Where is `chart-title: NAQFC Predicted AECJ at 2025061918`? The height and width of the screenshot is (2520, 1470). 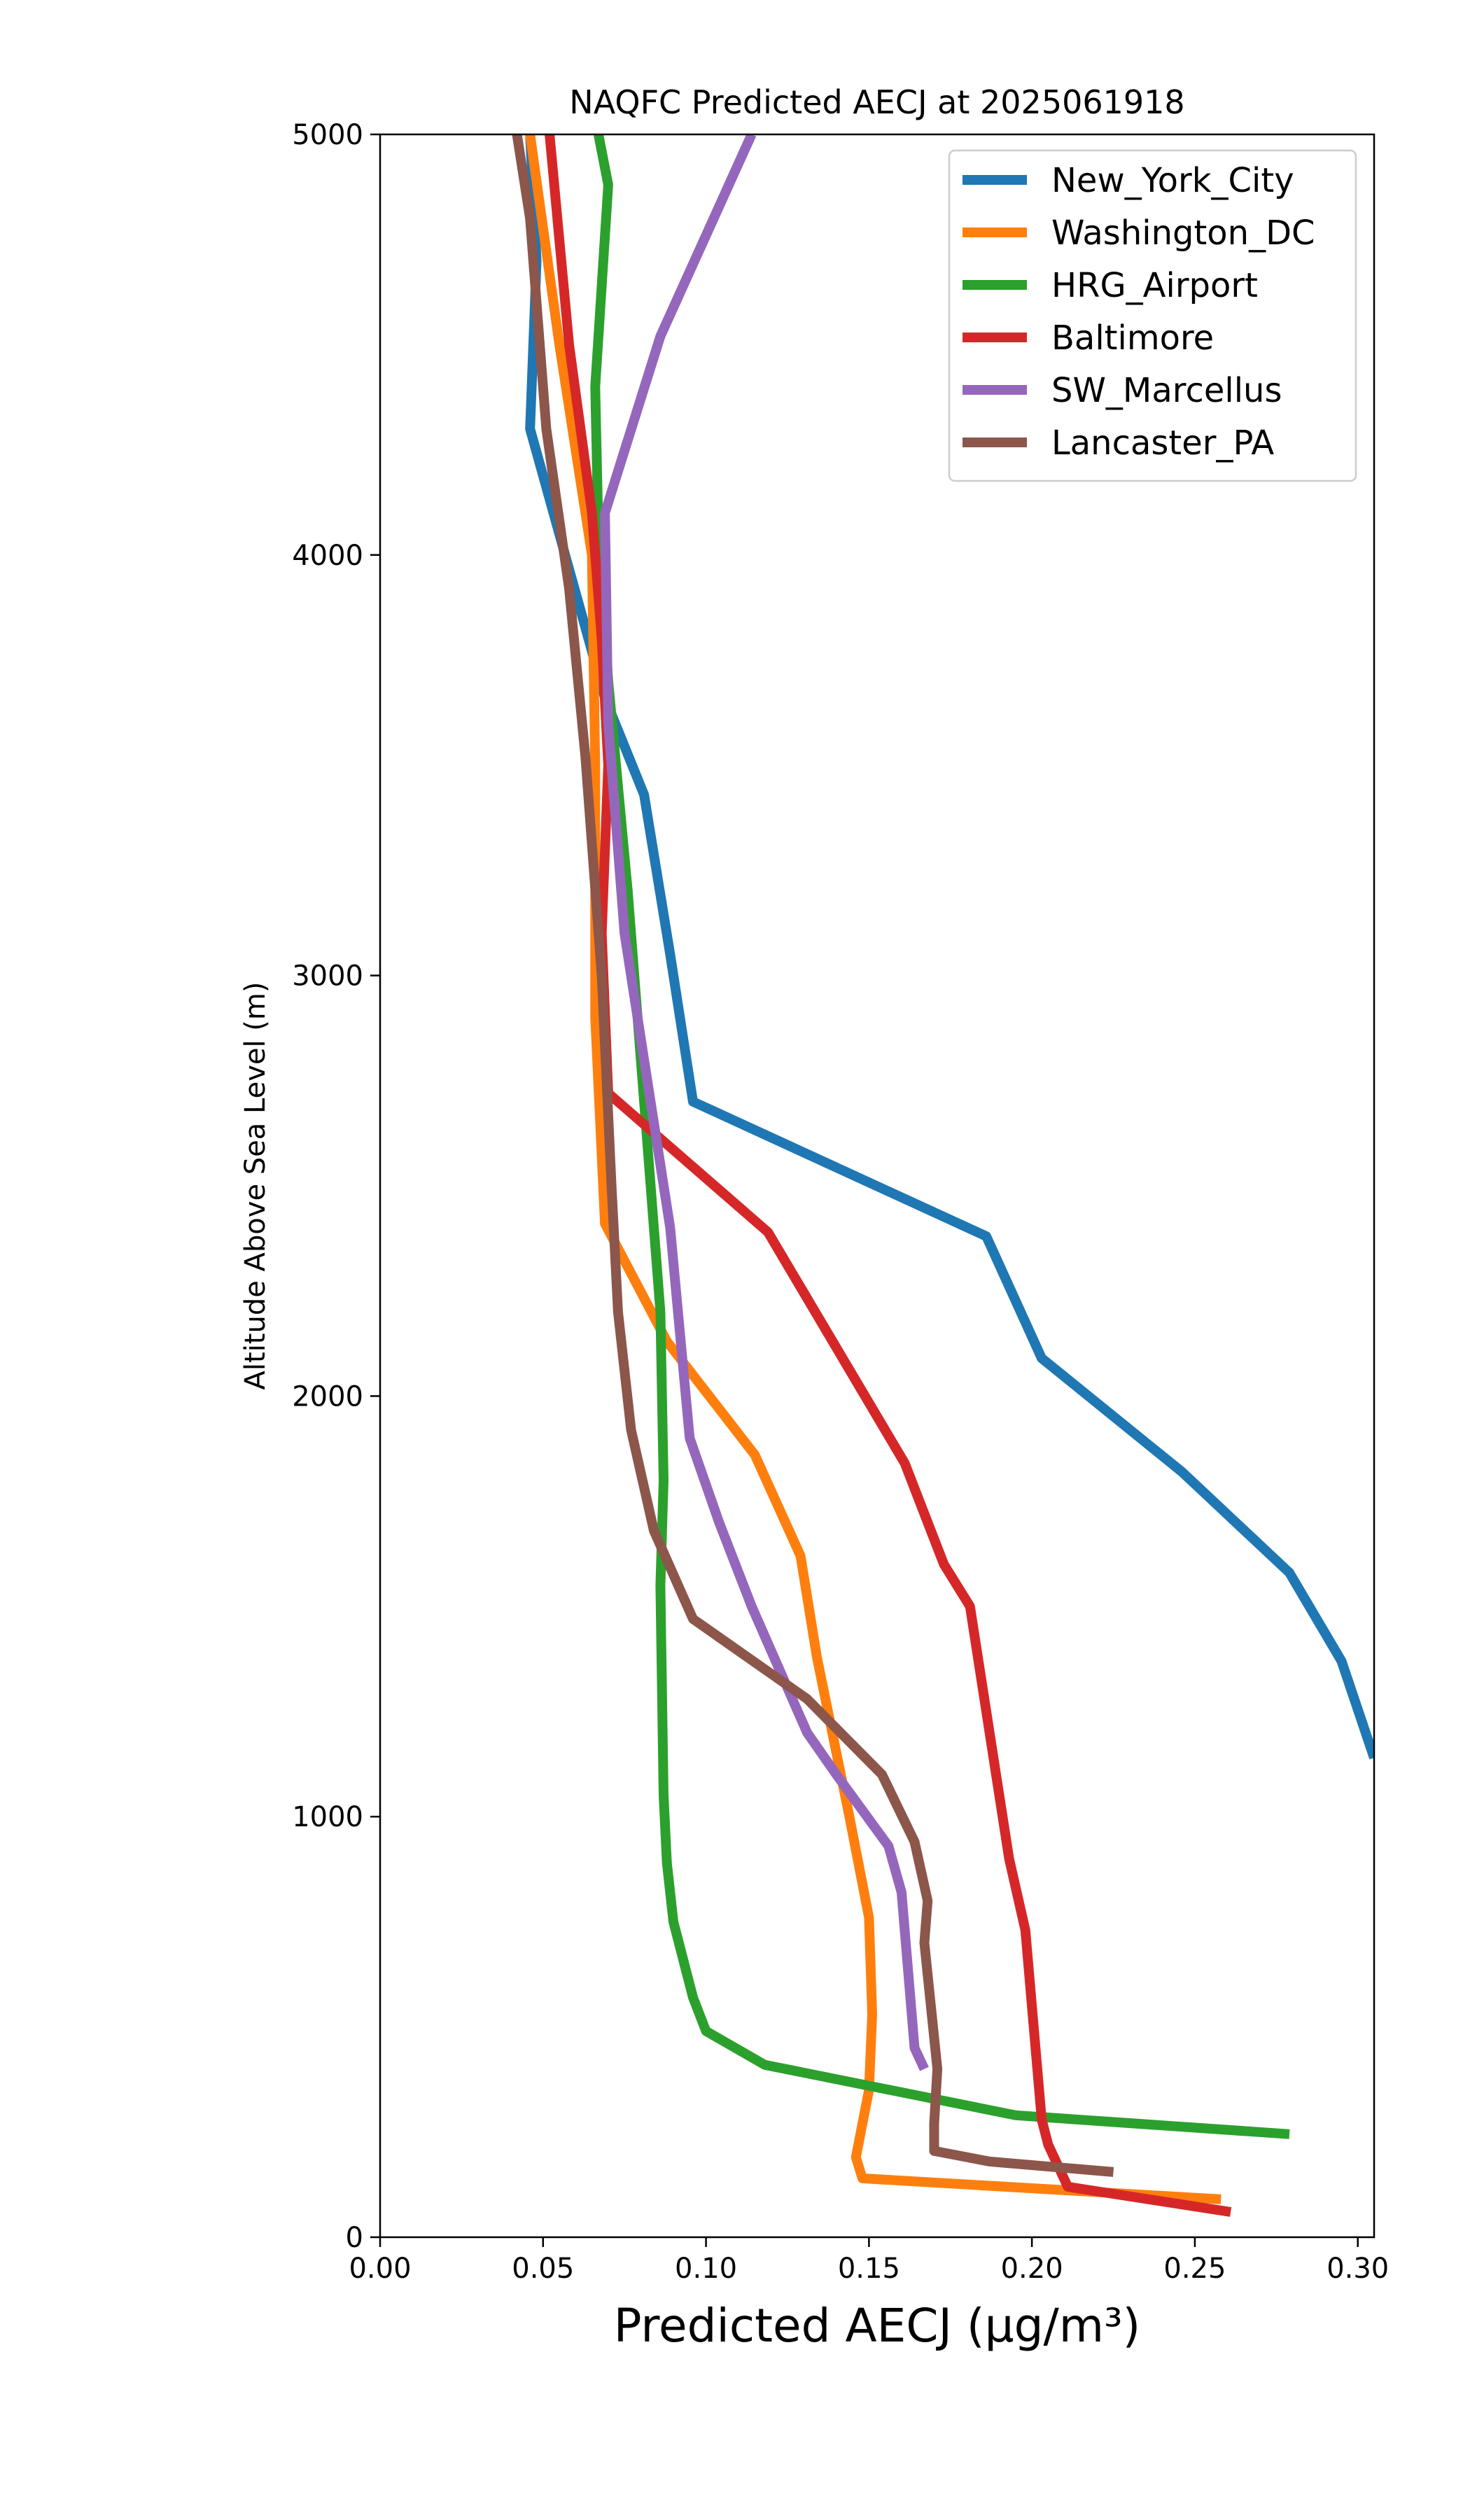
chart-title: NAQFC Predicted AECJ at 2025061918 is located at coordinates (876, 102).